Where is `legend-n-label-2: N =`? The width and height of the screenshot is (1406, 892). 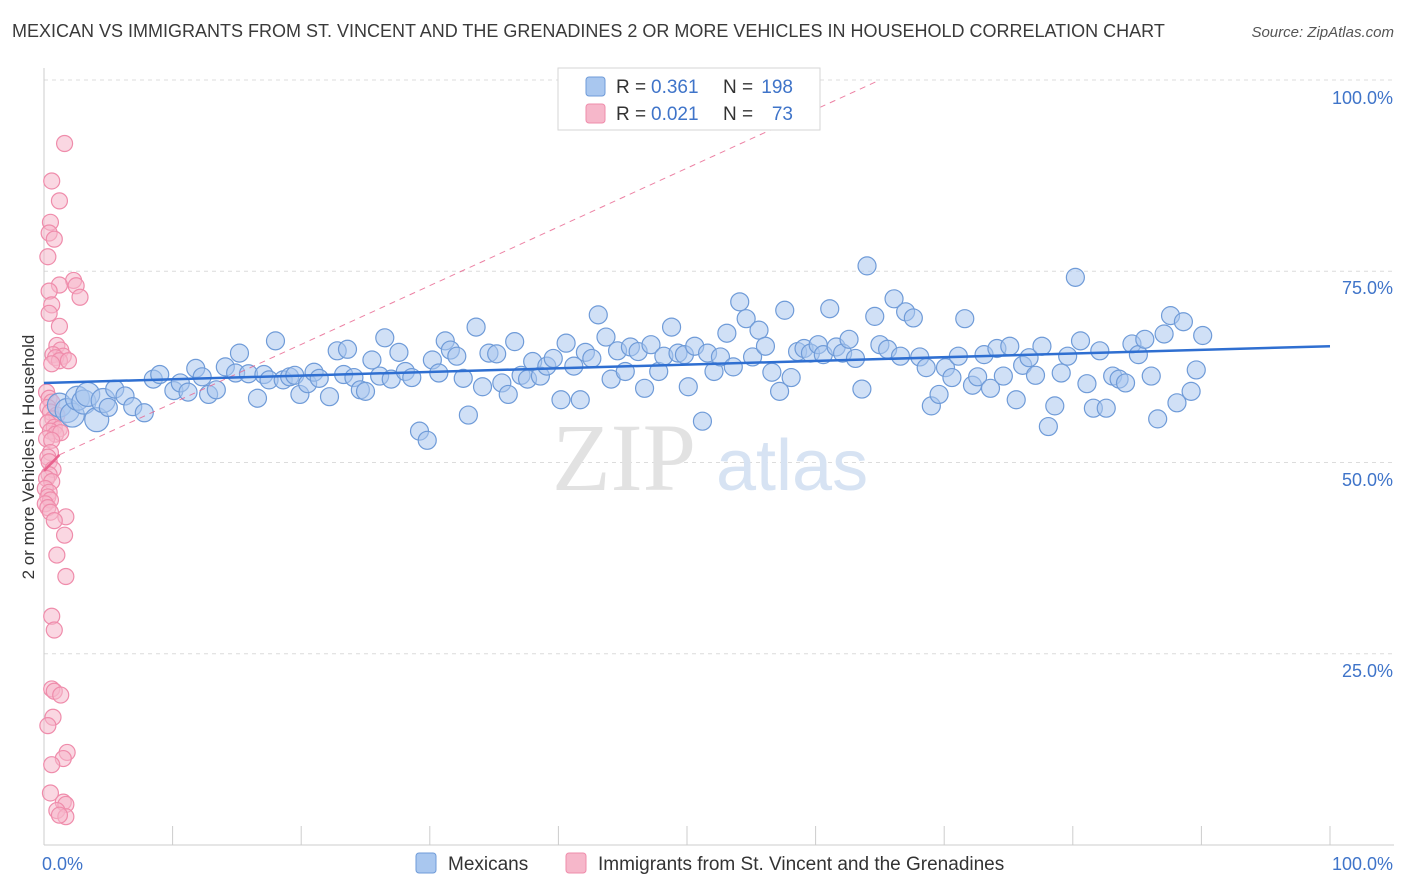
legend-n-label-2: N = is located at coordinates (738, 114).